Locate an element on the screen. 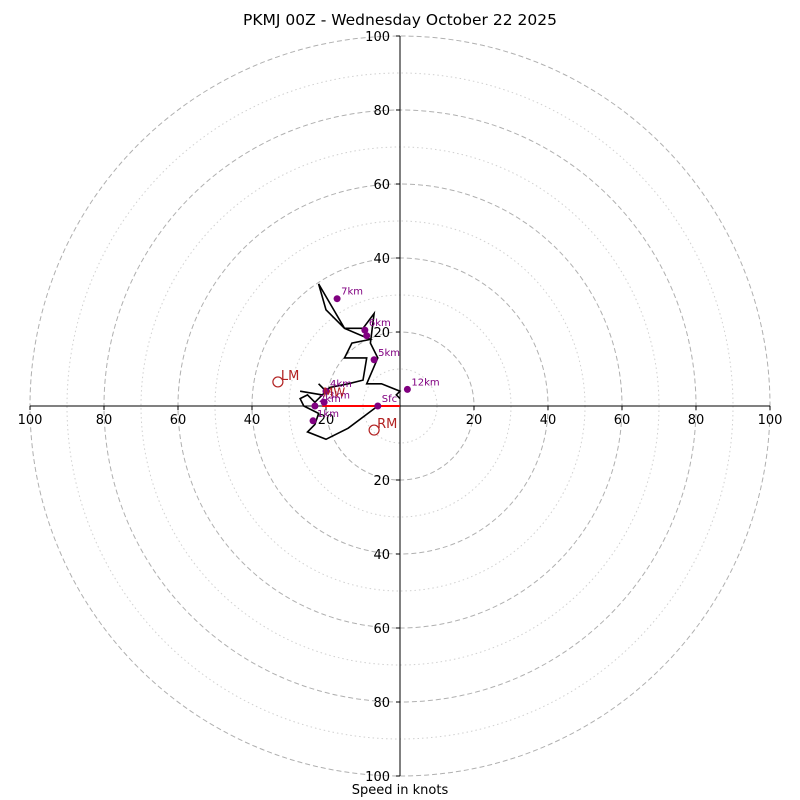  height-marker-label: 2km is located at coordinates (330, 399).